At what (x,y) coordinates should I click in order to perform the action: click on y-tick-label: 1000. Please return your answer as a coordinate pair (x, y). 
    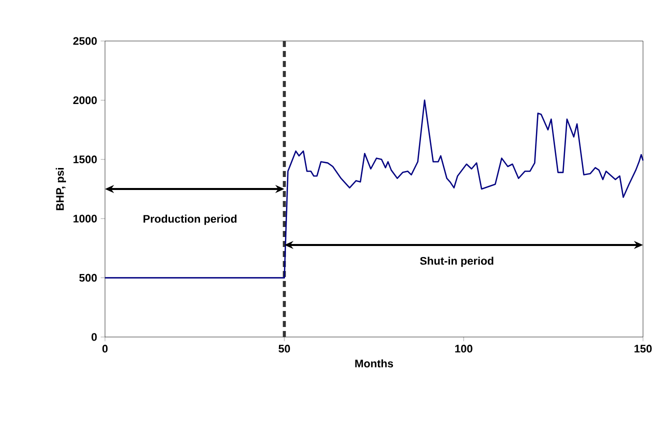
    Looking at the image, I should click on (85, 218).